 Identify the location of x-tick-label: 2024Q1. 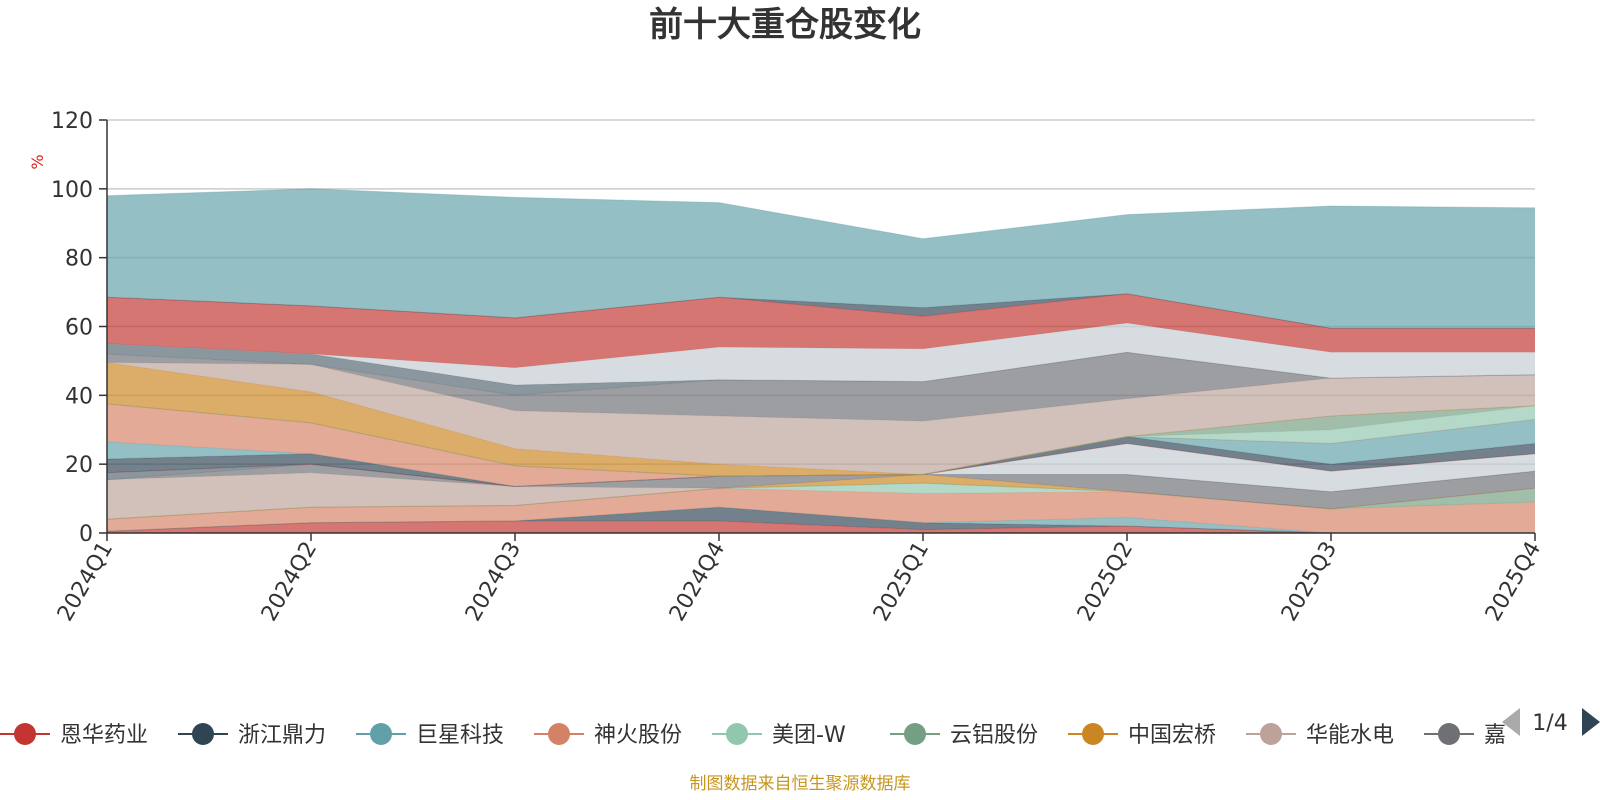
(85, 582).